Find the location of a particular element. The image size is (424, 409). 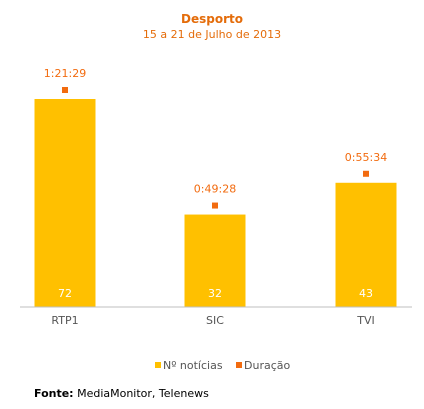

legend-swatch-noticias is located at coordinates (158, 365).